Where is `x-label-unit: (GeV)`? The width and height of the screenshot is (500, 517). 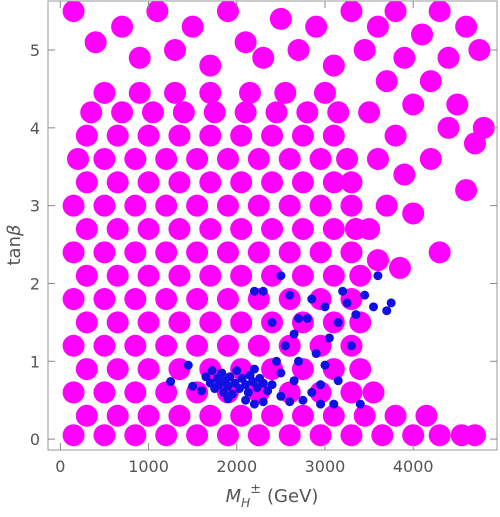 x-label-unit: (GeV) is located at coordinates (292, 496).